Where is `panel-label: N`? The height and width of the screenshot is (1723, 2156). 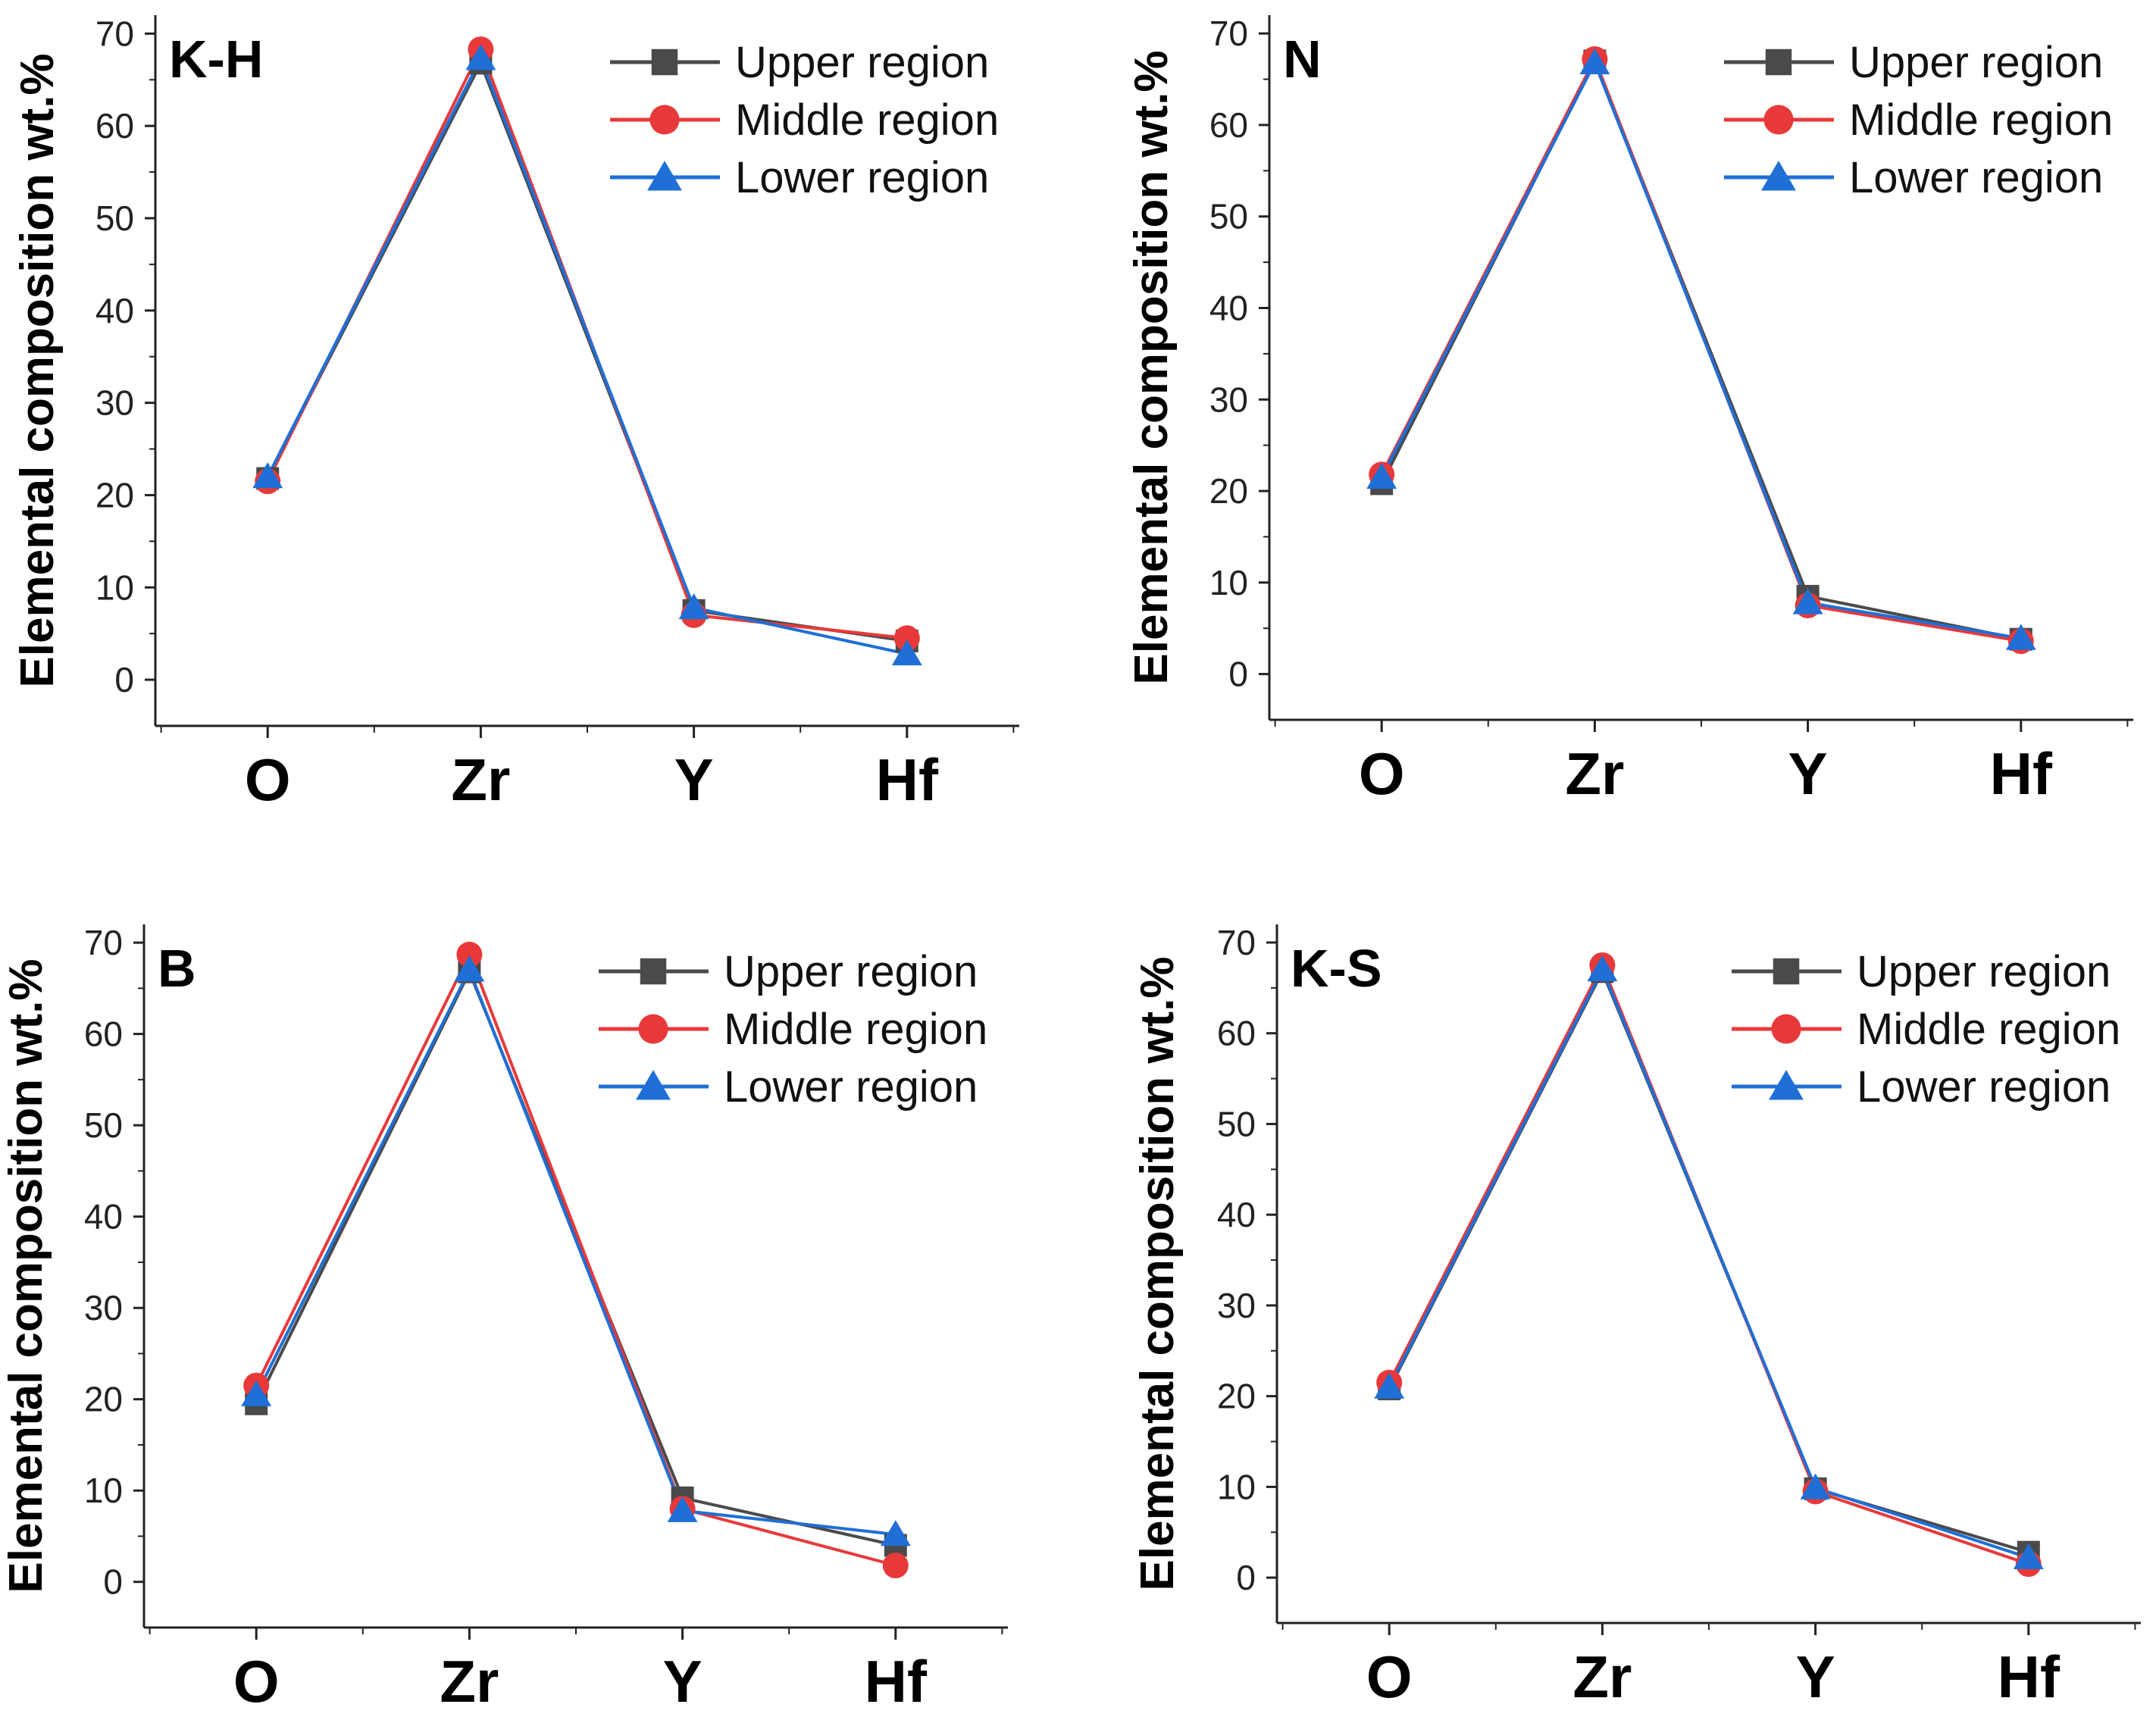
panel-label: N is located at coordinates (1302, 59).